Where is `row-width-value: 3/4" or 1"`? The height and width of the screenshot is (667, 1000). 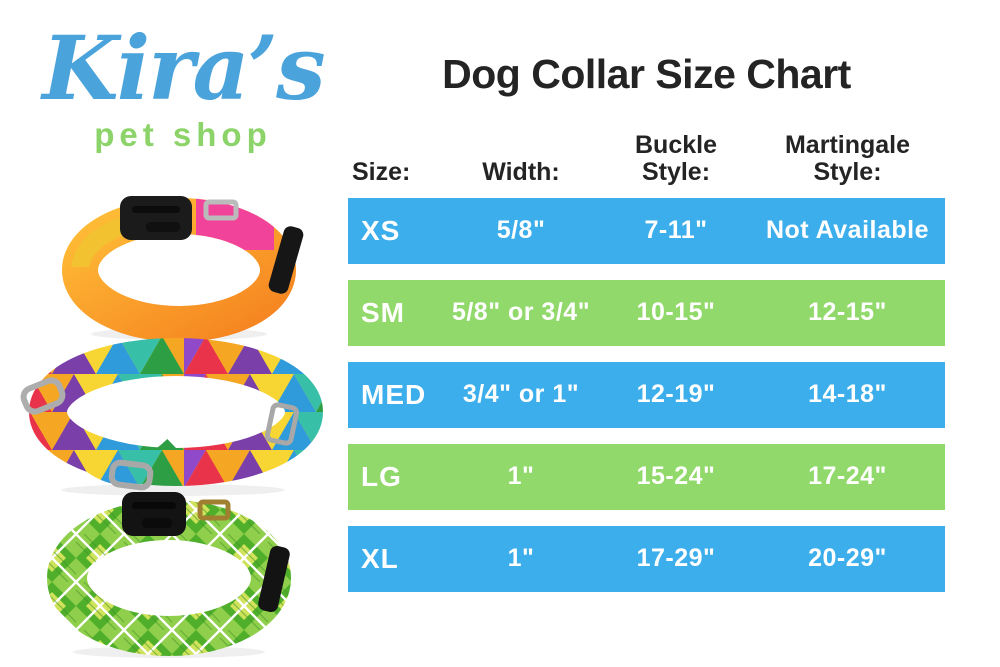
row-width-value: 3/4" or 1" is located at coordinates (521, 394).